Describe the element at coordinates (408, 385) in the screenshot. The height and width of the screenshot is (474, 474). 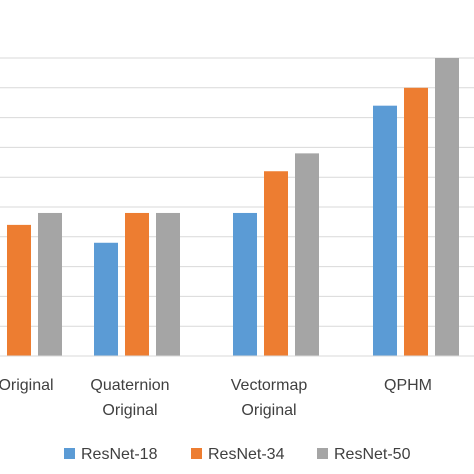
I see `category-label: QPHM` at that location.